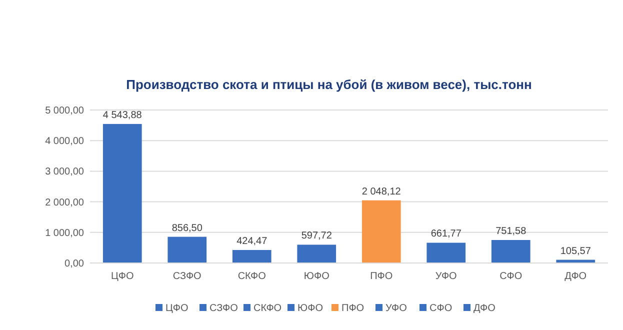  I want to click on data-label: 105,57, so click(576, 251).